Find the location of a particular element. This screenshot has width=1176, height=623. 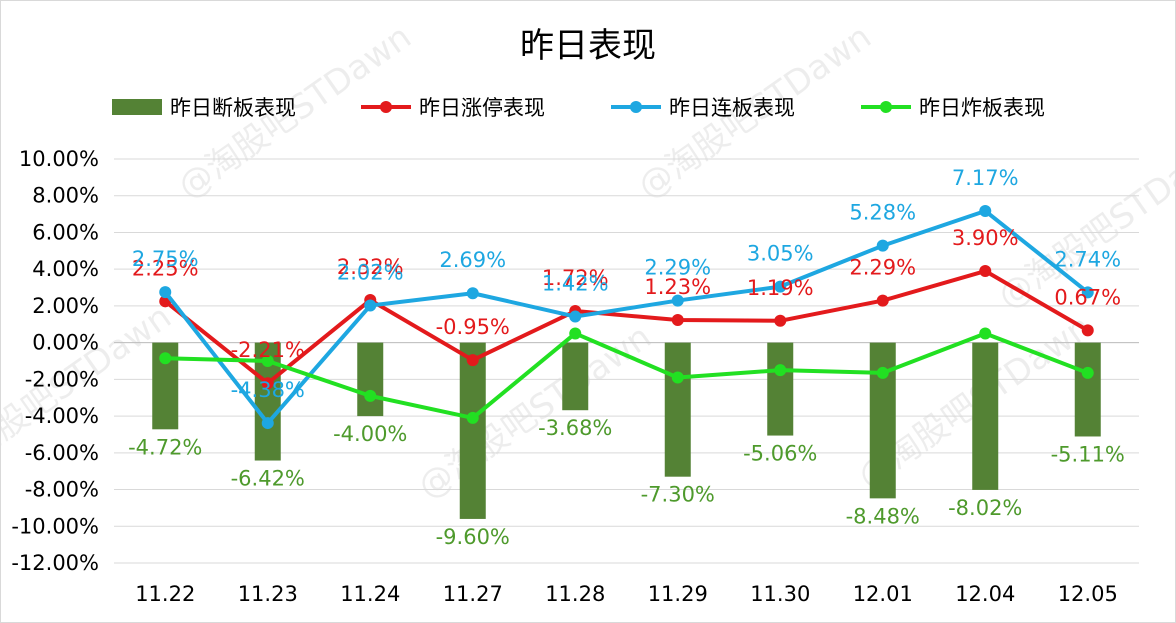

line-data-label: 1.42% is located at coordinates (575, 284).